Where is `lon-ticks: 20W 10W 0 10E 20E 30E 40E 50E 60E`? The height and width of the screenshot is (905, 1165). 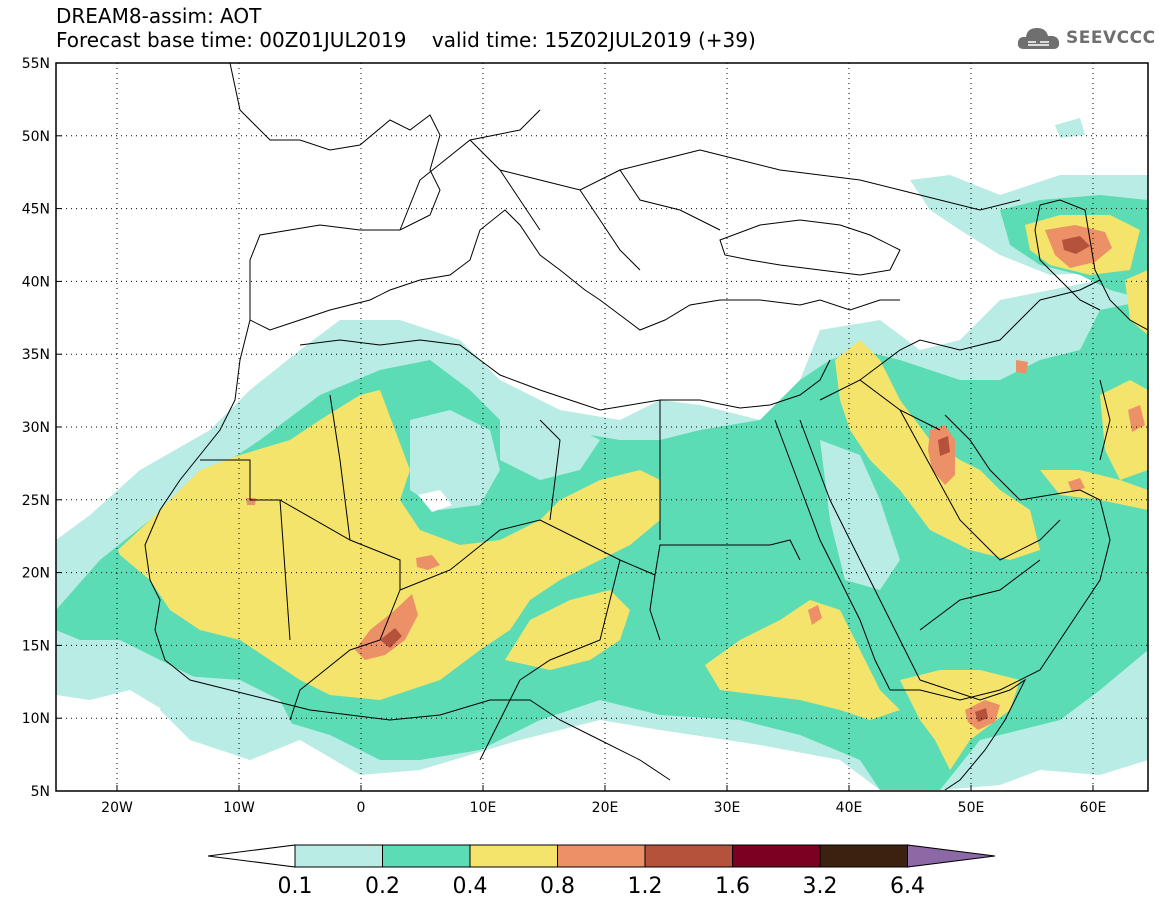
lon-ticks: 20W 10W 0 10E 20E 30E 40E 50E 60E is located at coordinates (603, 800).